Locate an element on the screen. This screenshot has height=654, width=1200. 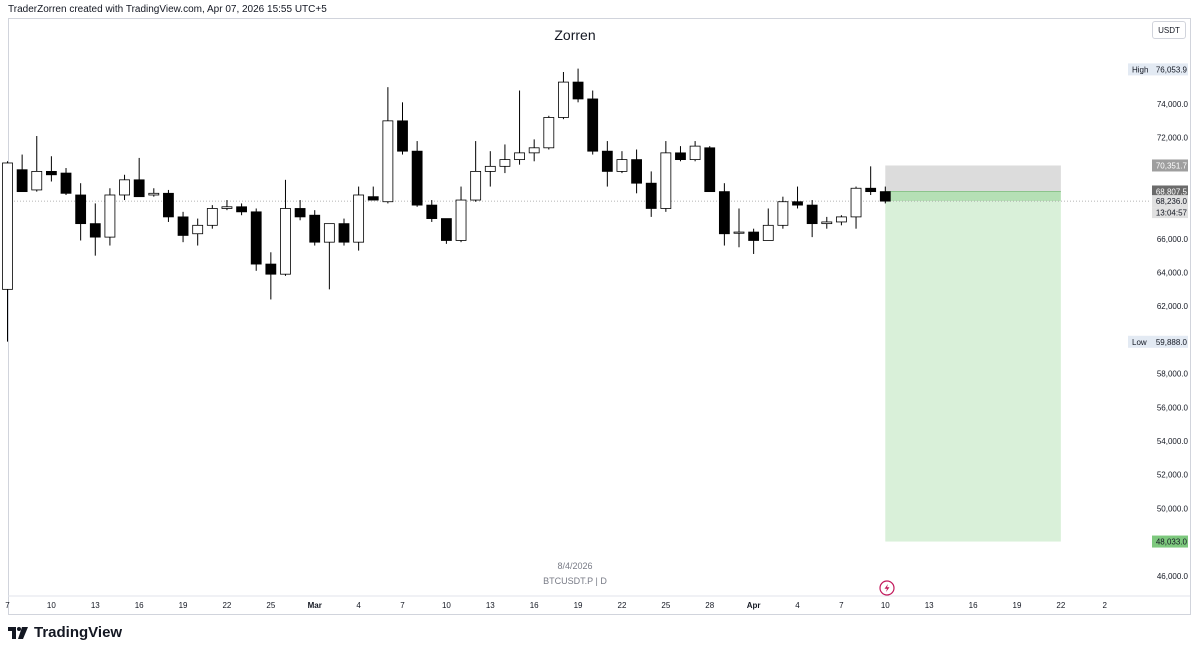
high-price-label-value: 76,053.9 is located at coordinates (1172, 69).